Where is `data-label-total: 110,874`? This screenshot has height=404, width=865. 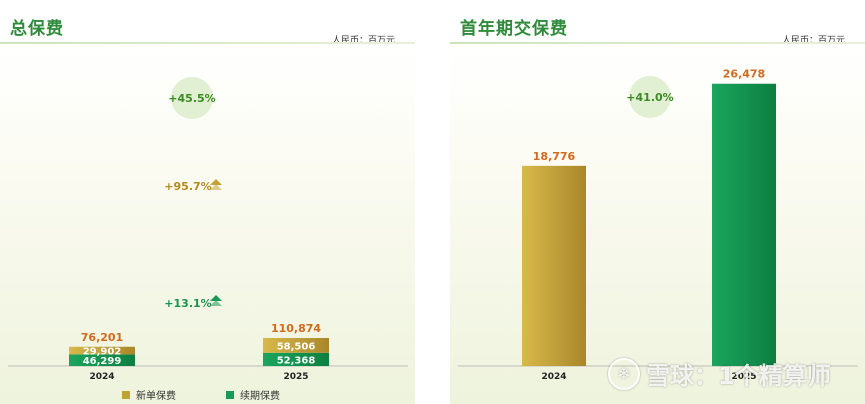 data-label-total: 110,874 is located at coordinates (296, 328).